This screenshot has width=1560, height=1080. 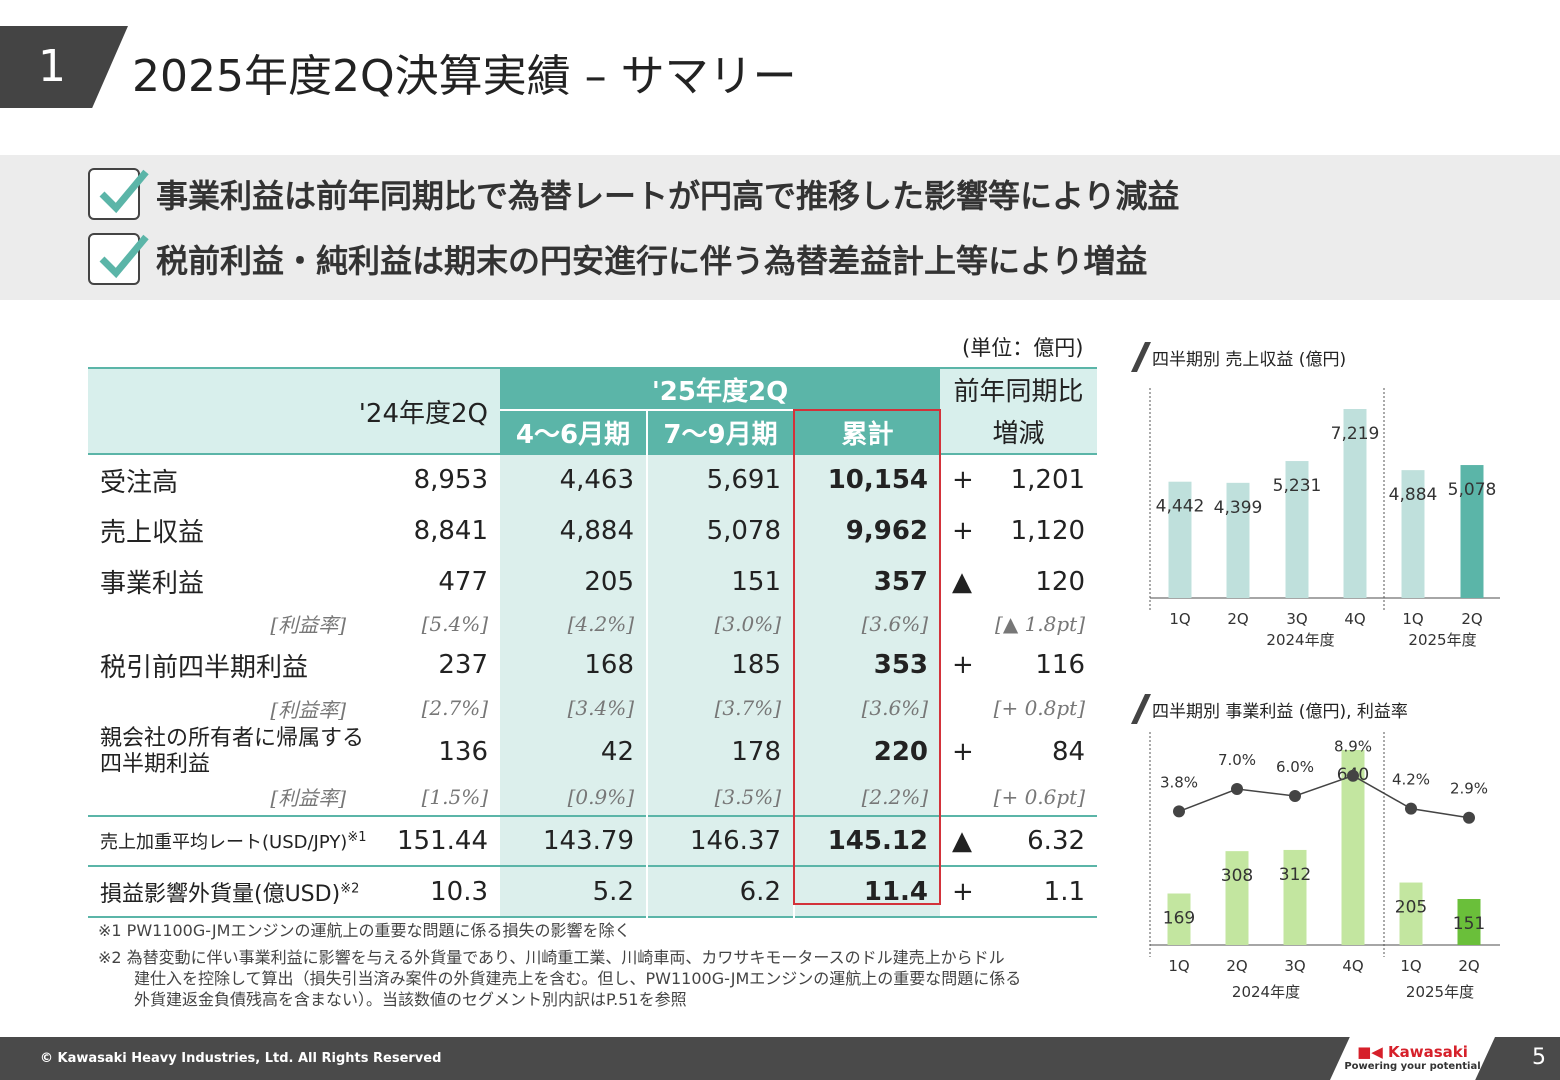 I want to click on header-prev: '24年度2Q, so click(x=294, y=411).